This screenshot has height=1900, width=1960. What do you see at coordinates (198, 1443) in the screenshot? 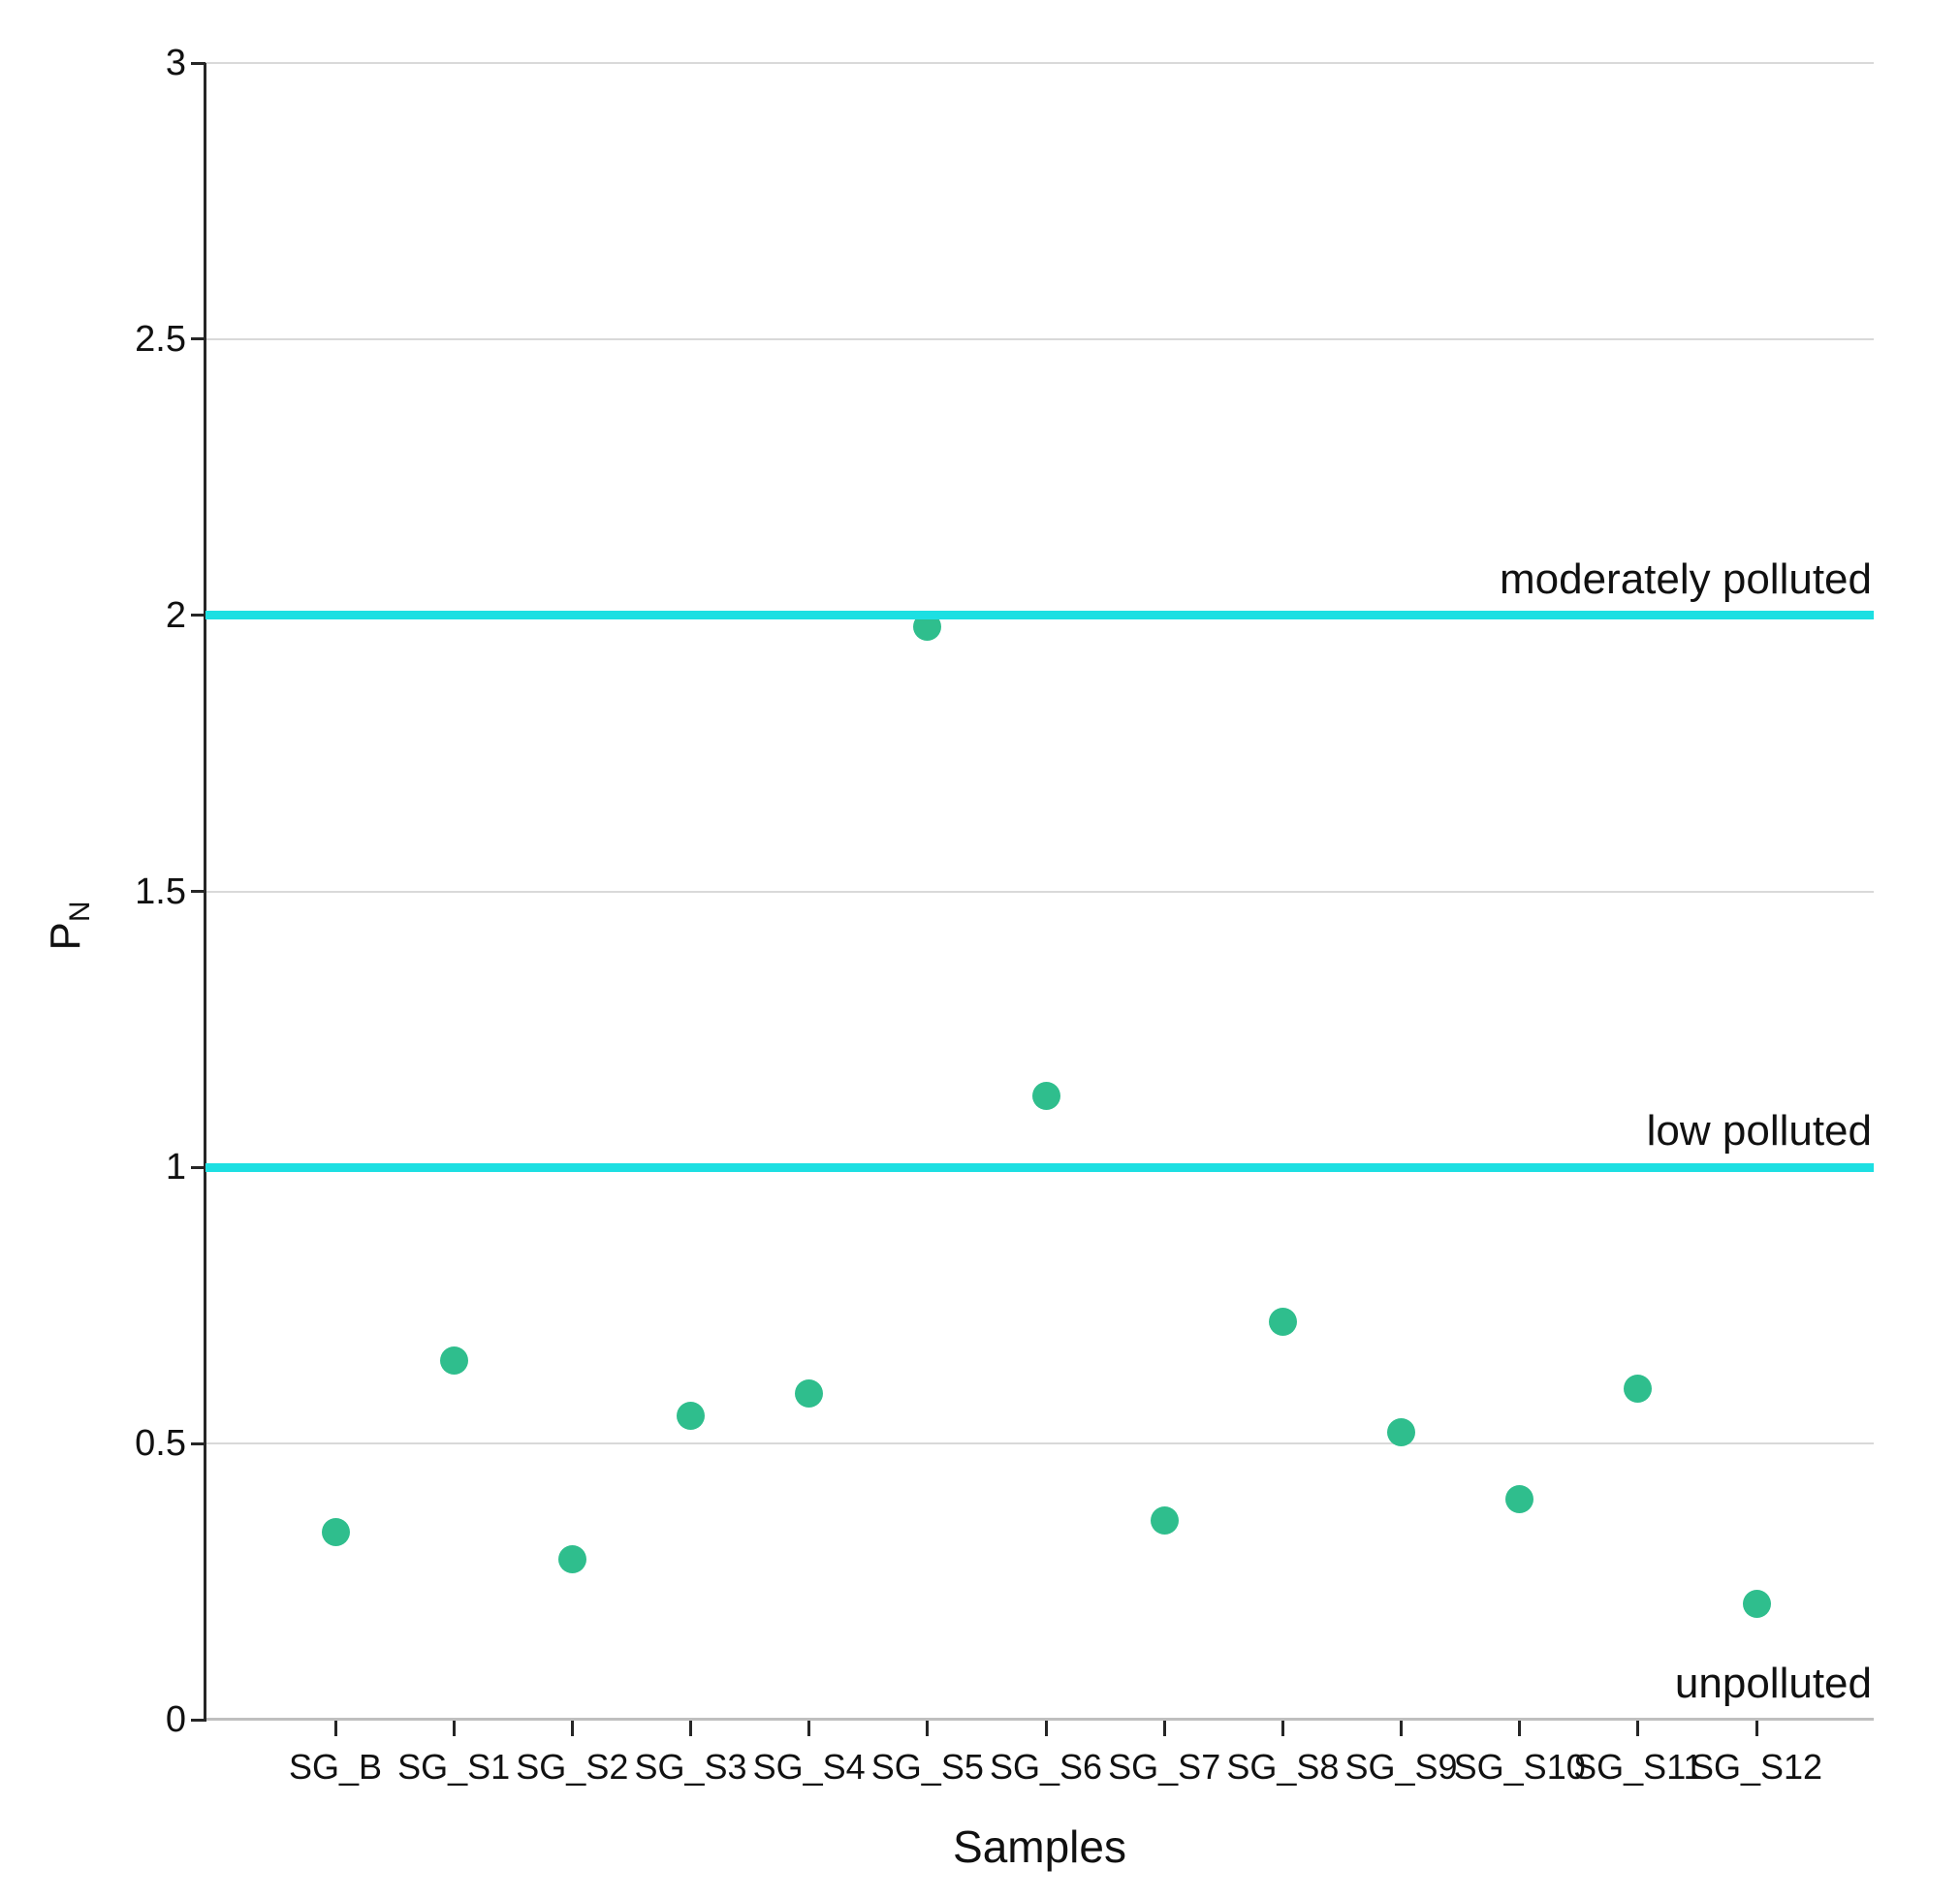
I see `y-axis-tick-0.5` at bounding box center [198, 1443].